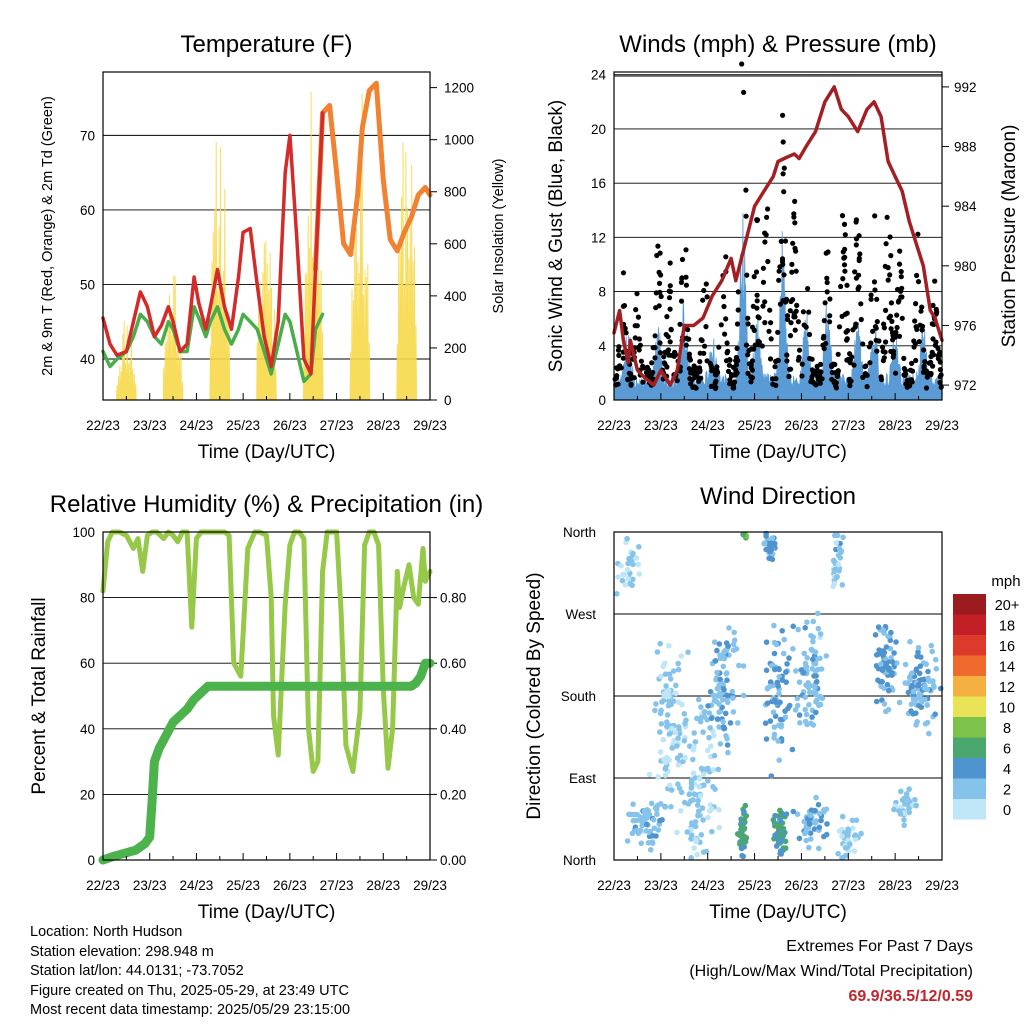 The height and width of the screenshot is (1024, 1024). Describe the element at coordinates (459, 140) in the screenshot. I see `temperature-y2tick-label: 1000` at that location.